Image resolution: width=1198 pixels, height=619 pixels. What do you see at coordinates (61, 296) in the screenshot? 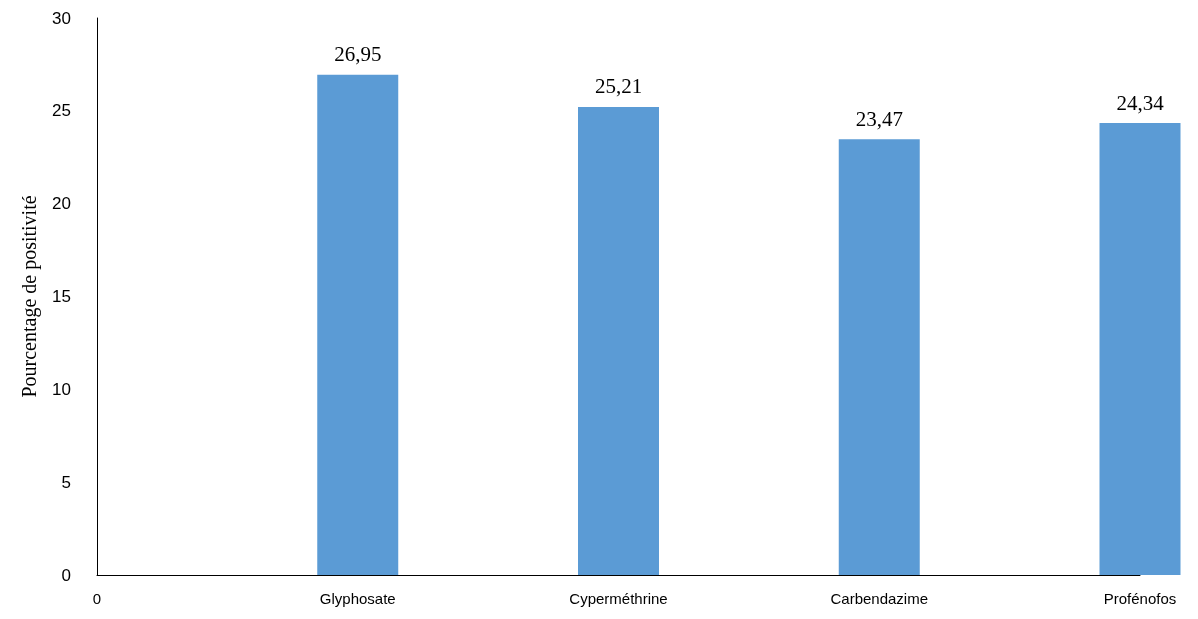
I see `y-tick-label: 15` at bounding box center [61, 296].